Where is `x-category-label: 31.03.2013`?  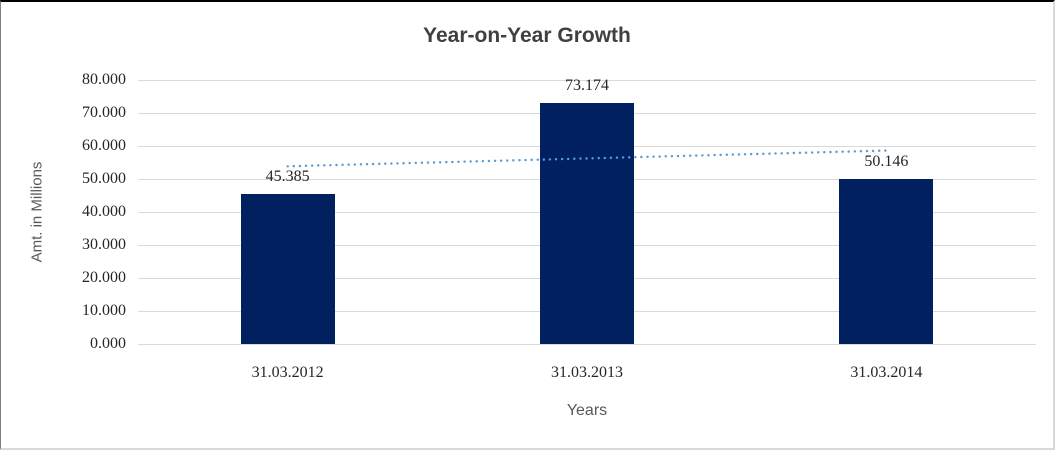
x-category-label: 31.03.2013 is located at coordinates (586, 372).